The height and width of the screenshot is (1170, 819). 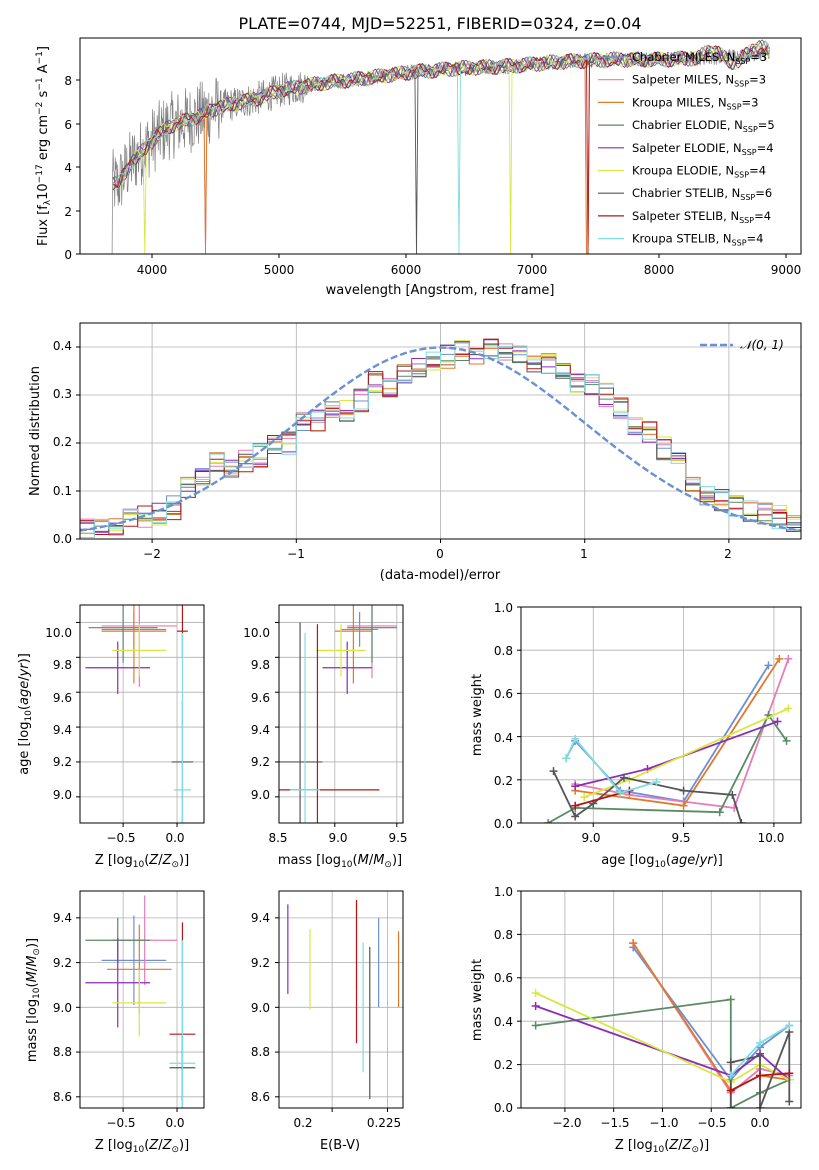 What do you see at coordinates (152, 554) in the screenshot?
I see `hist-xtick: −2` at bounding box center [152, 554].